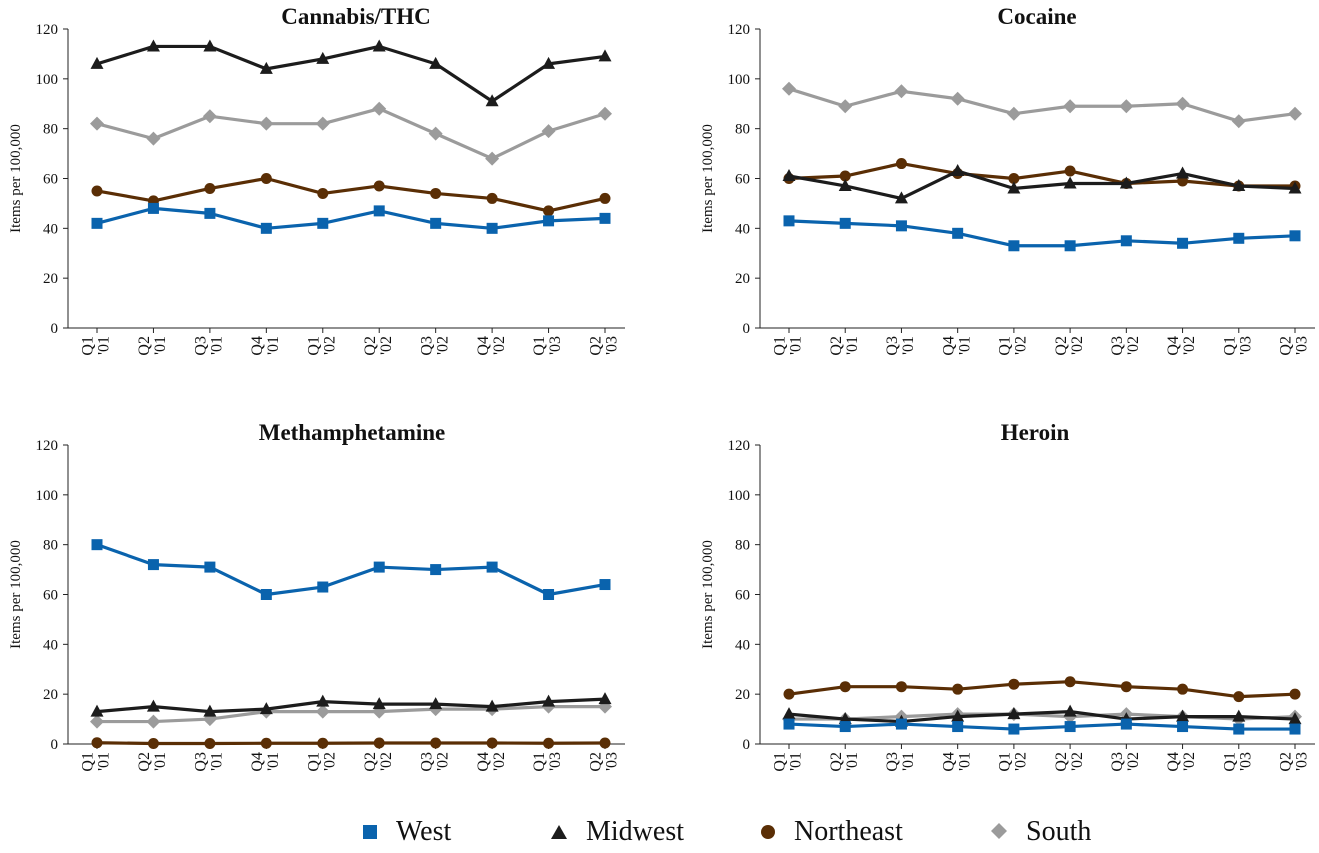  I want to click on y-tick-label: 60, so click(742, 180).